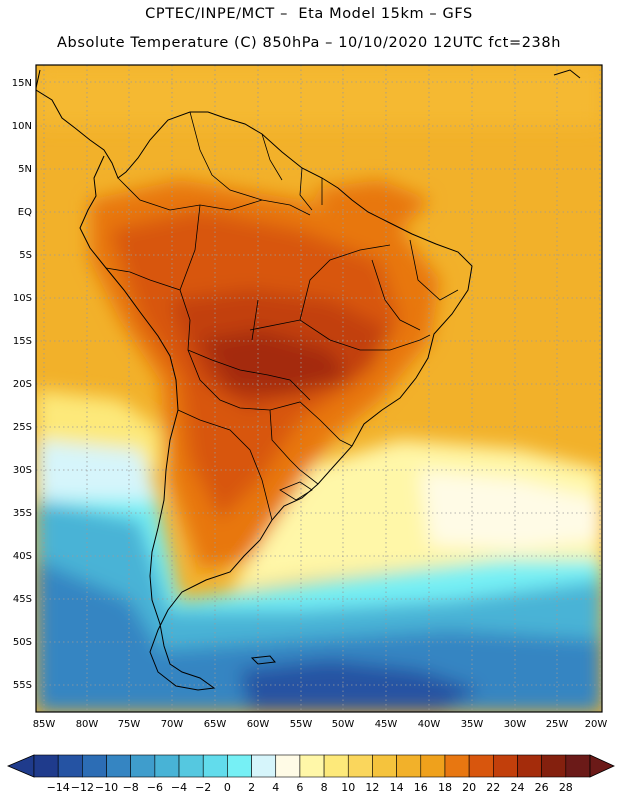 This screenshot has width=618, height=800. I want to click on colorbar-max-arrow, so click(602, 766).